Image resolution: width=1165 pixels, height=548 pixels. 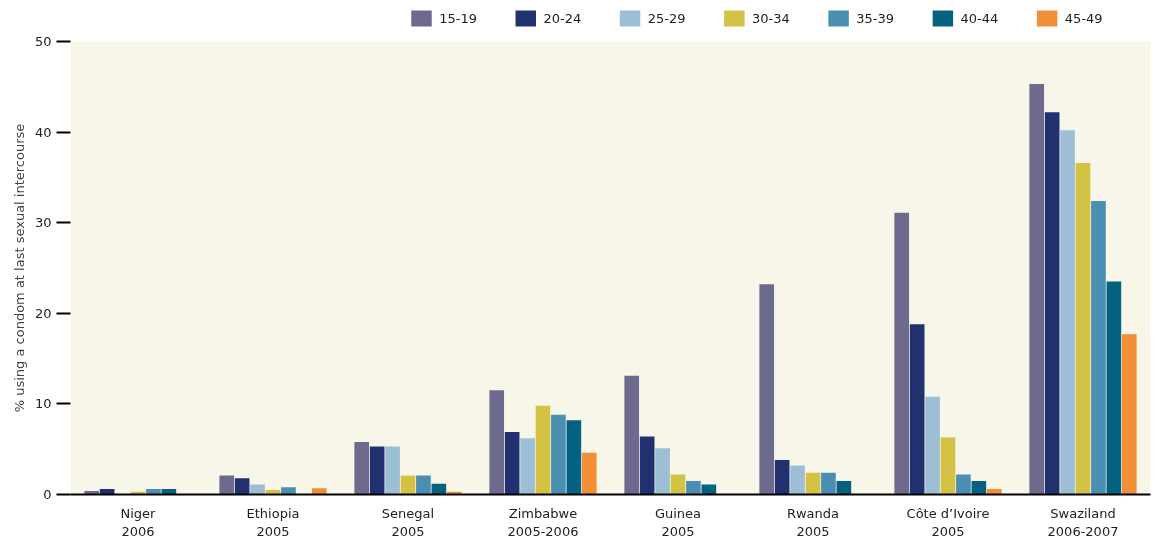 I want to click on legend-label: 35-39, so click(x=875, y=18).